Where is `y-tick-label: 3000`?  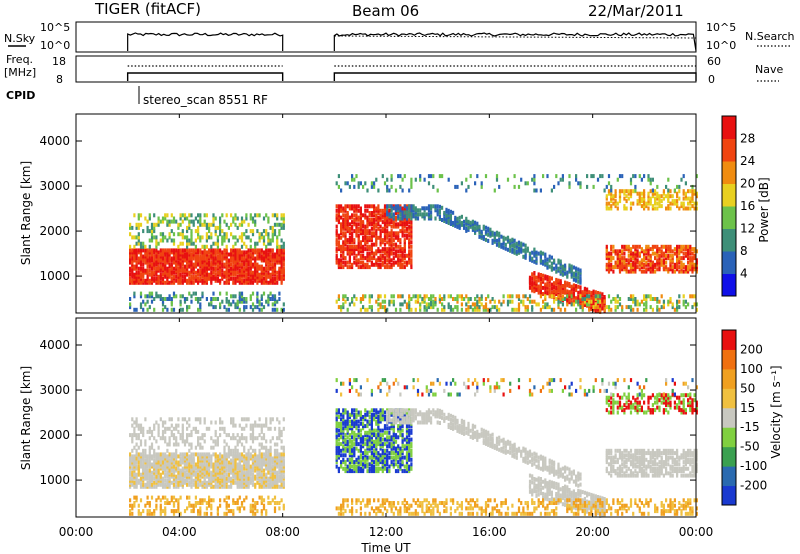 y-tick-label: 3000 is located at coordinates (54, 186).